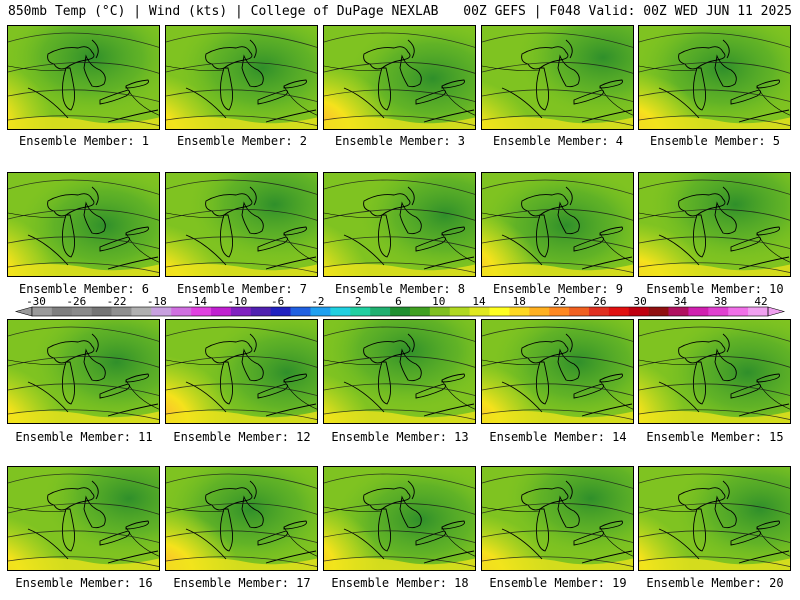  I want to click on colorbar-tick-label: 10, so click(438, 302).